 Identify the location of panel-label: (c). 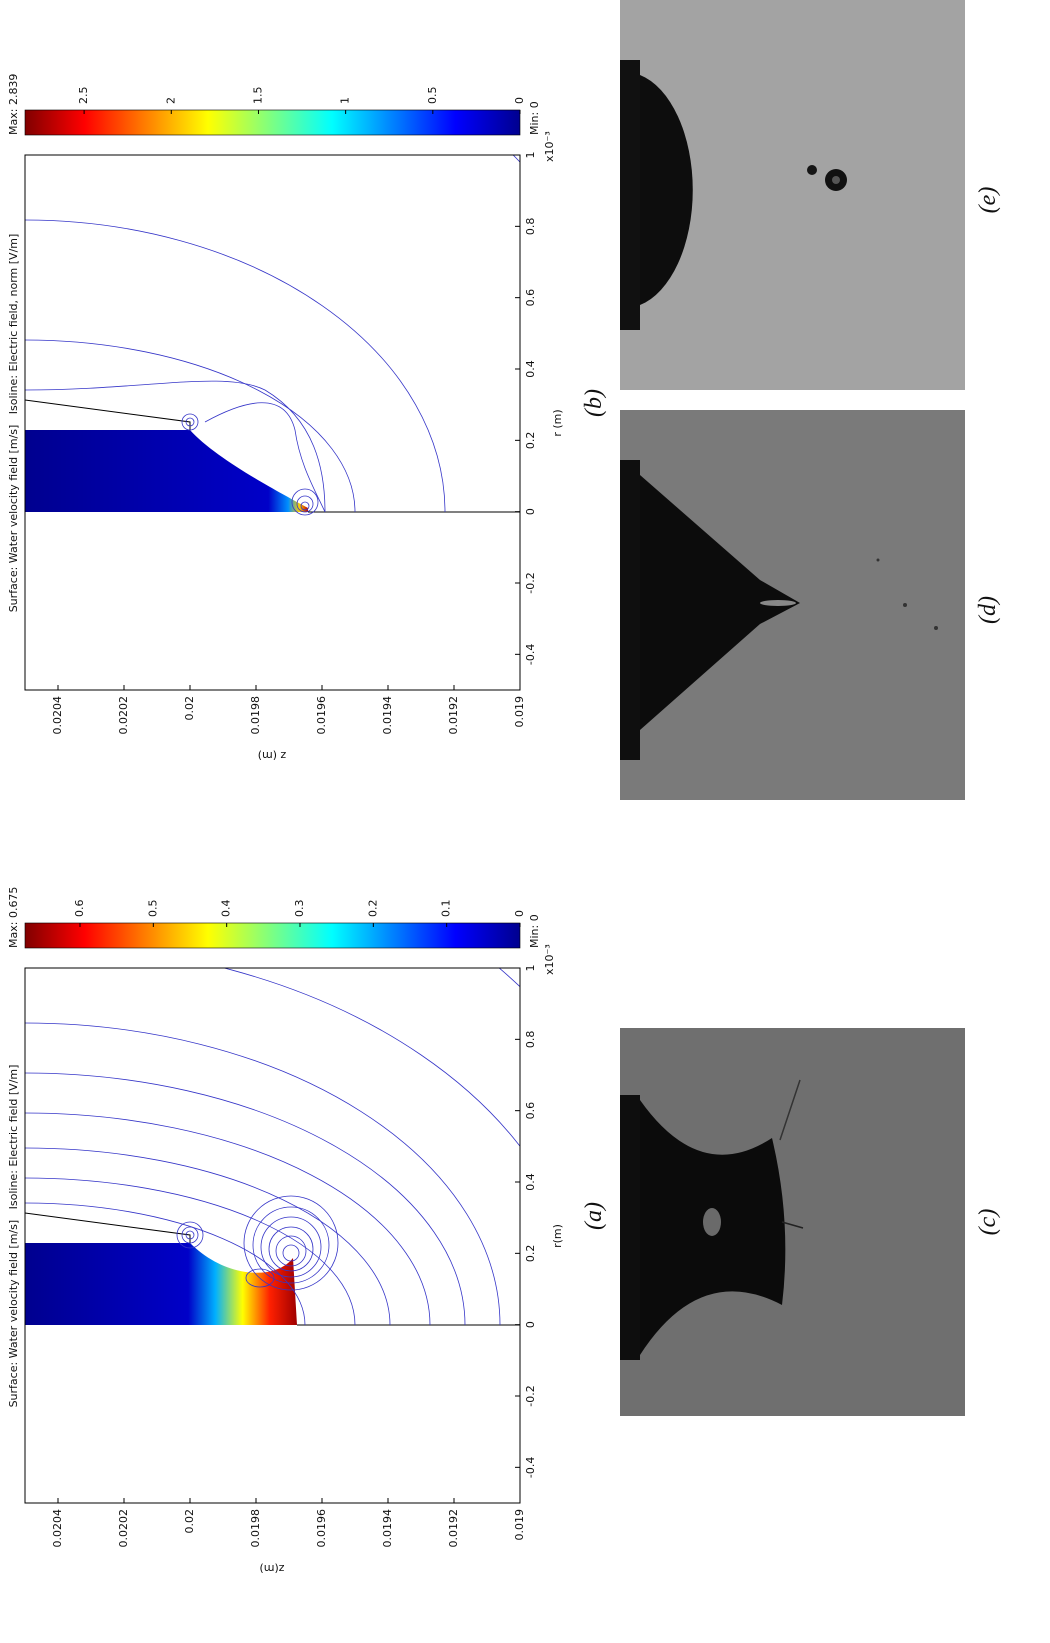
(988, 1222).